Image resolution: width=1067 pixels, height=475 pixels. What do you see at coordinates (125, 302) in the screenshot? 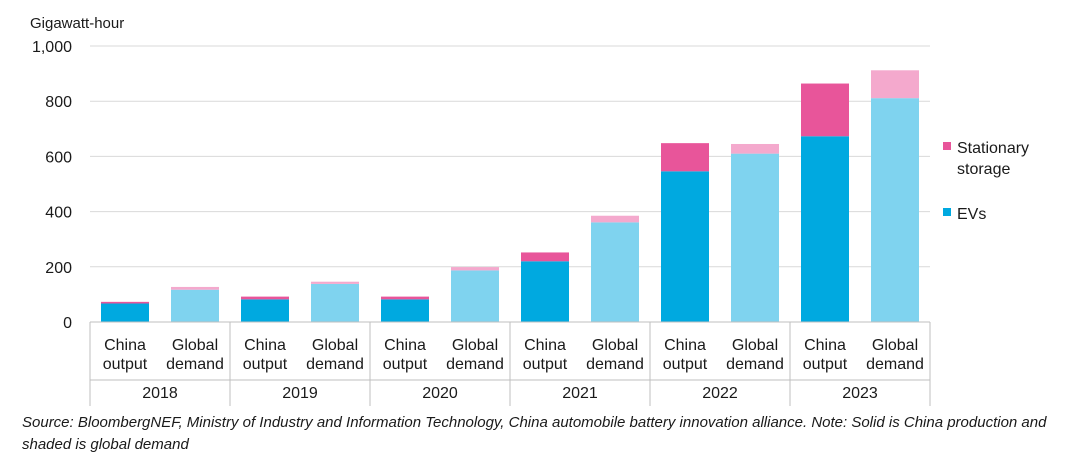
I see `bar-storage-china-output-2018` at bounding box center [125, 302].